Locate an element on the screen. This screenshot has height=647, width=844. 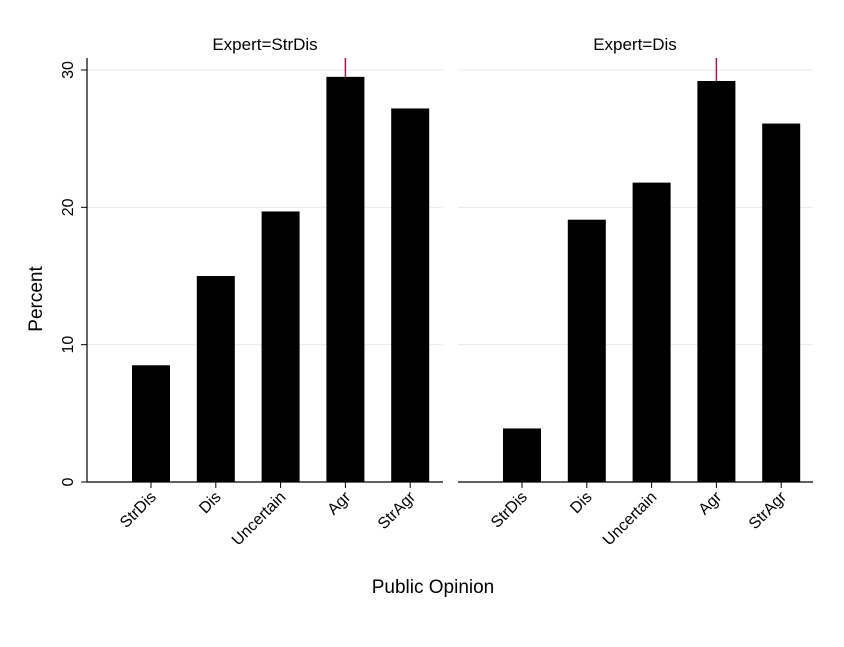
y-tick-label: 20 is located at coordinates (68, 207).